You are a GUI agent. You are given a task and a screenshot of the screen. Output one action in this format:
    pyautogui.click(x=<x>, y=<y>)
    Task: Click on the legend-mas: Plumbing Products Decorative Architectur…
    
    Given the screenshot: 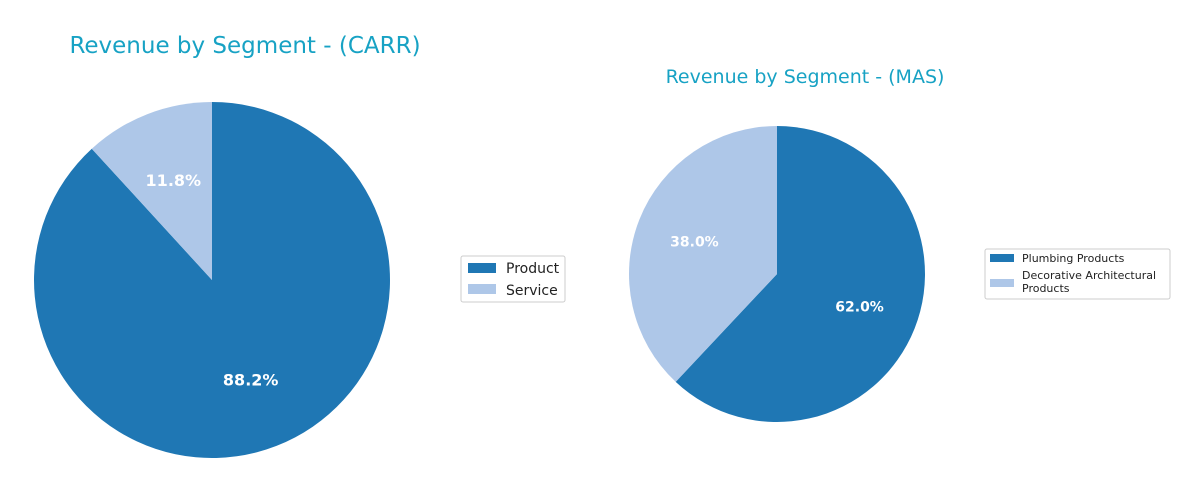 What is the action you would take?
    pyautogui.click(x=1077, y=274)
    